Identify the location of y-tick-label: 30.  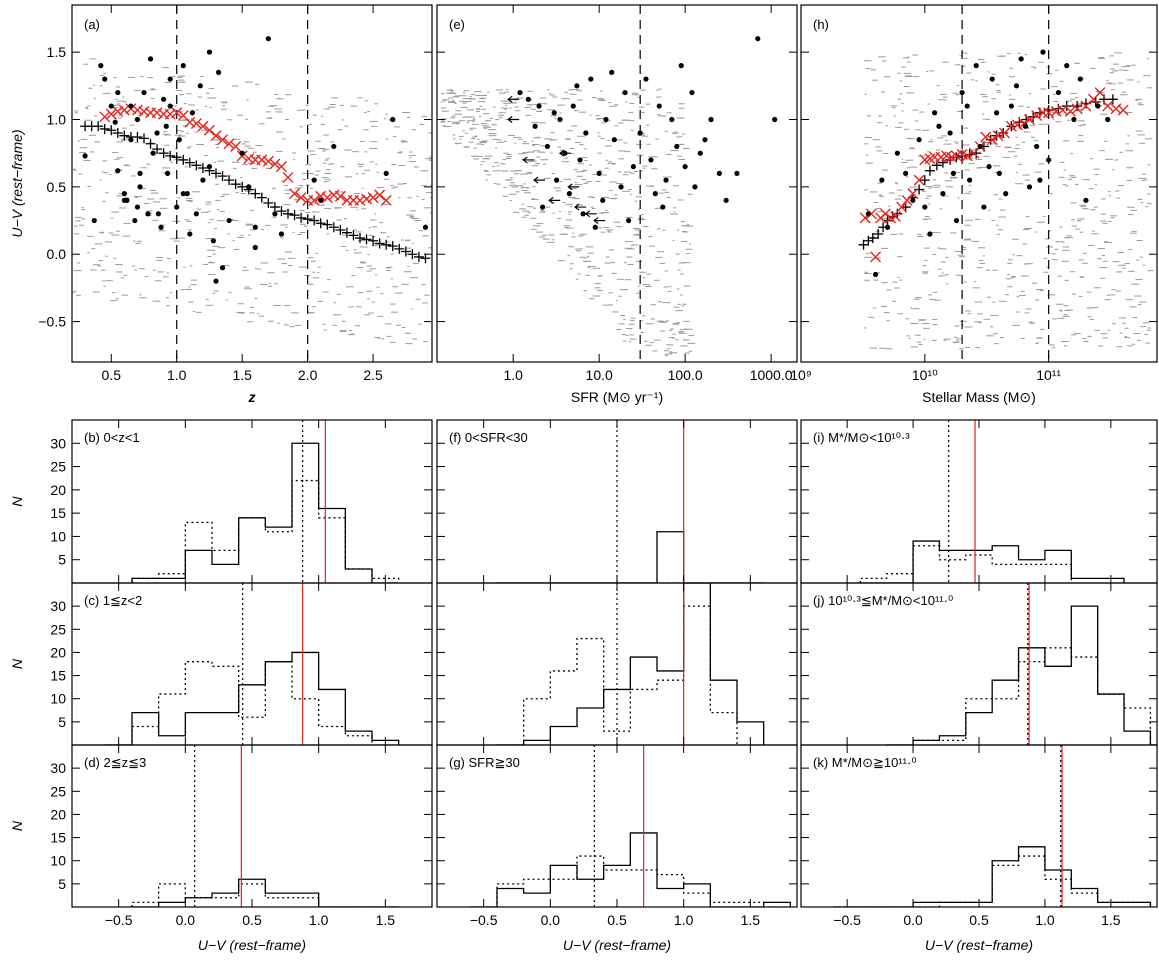
(58, 606).